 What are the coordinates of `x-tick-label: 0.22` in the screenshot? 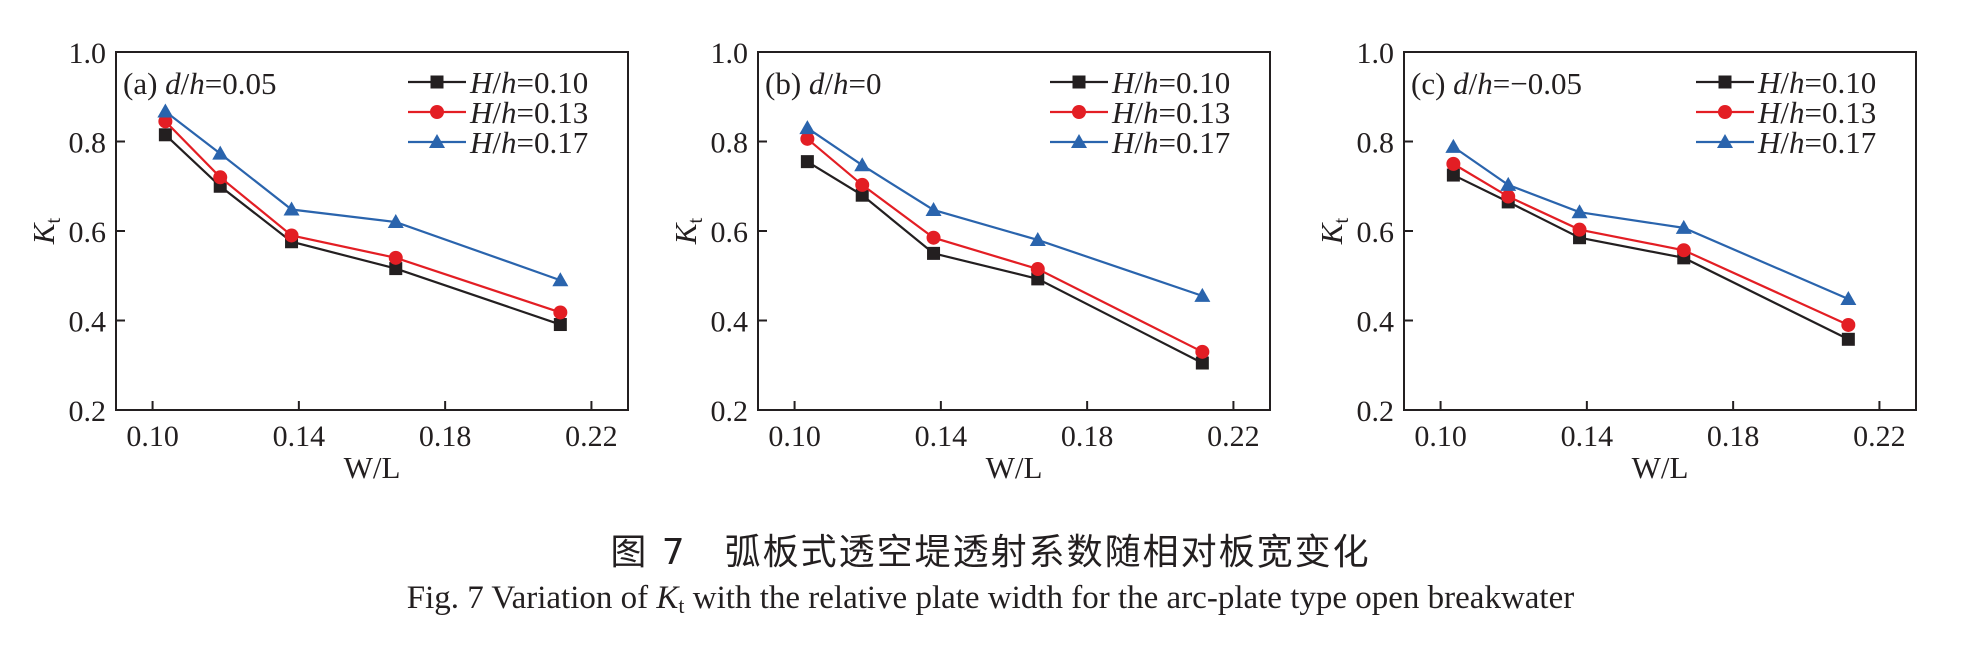 It's located at (1879, 436).